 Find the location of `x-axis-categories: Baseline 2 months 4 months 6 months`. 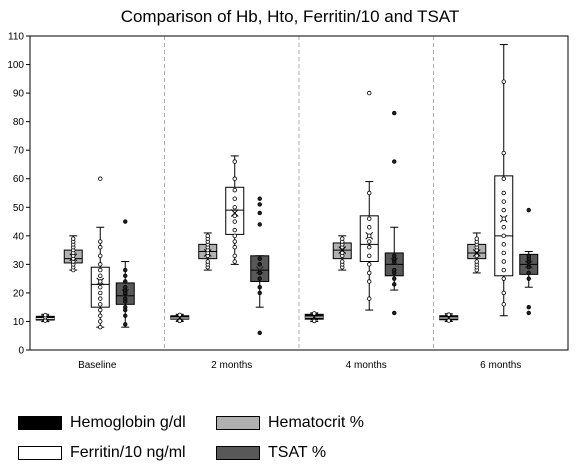

x-axis-categories: Baseline 2 months 4 months 6 months is located at coordinates (299, 365).